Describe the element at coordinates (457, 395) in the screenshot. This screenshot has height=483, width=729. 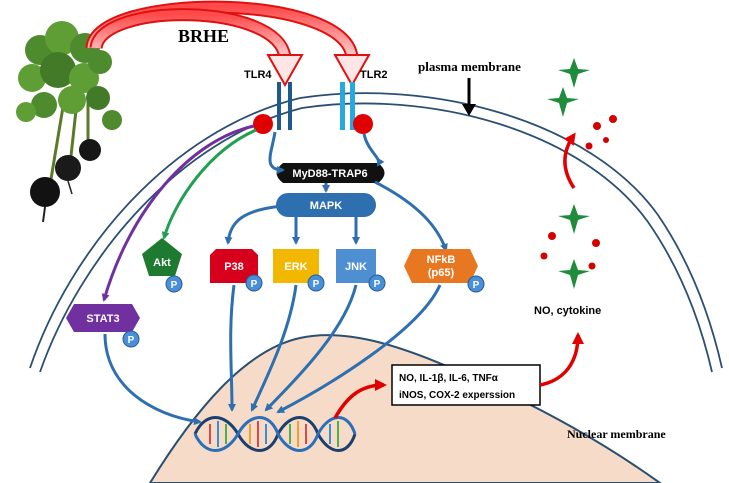
I see `svg-text: iNOS, COX-2 experssion` at that location.